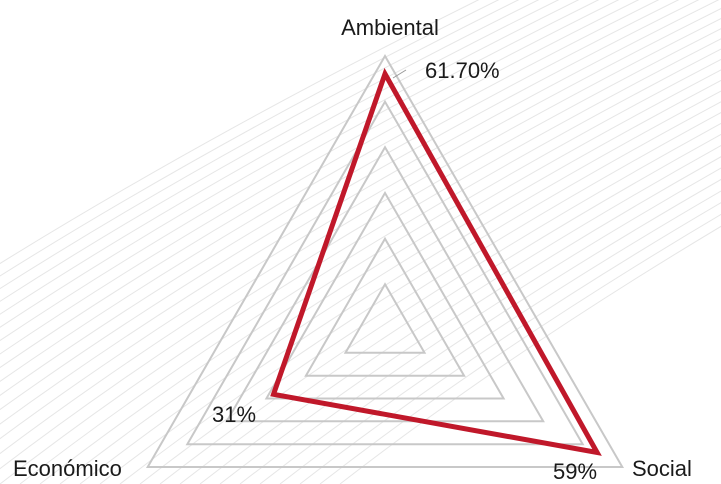  Describe the element at coordinates (67, 468) in the screenshot. I see `axis-label-economico: Económico` at that location.